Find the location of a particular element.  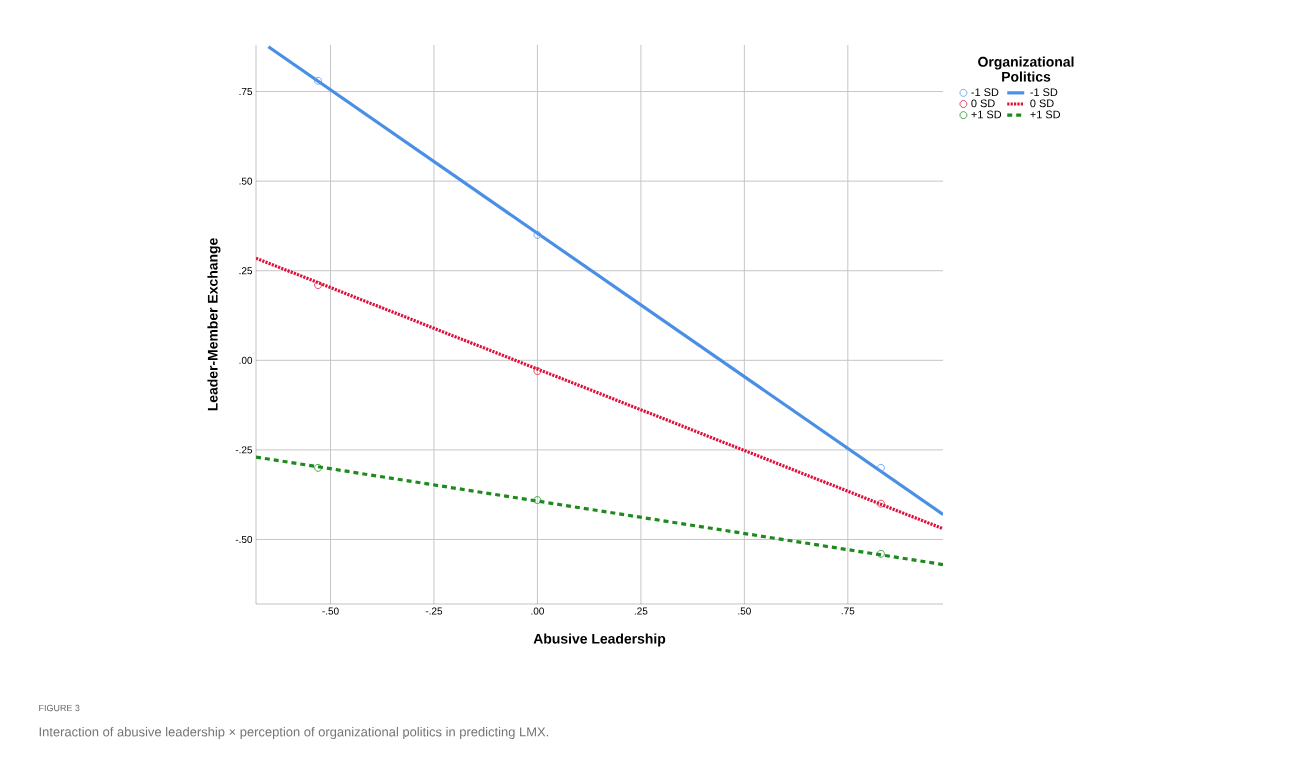

y-tick-label: -.50 is located at coordinates (244, 539).